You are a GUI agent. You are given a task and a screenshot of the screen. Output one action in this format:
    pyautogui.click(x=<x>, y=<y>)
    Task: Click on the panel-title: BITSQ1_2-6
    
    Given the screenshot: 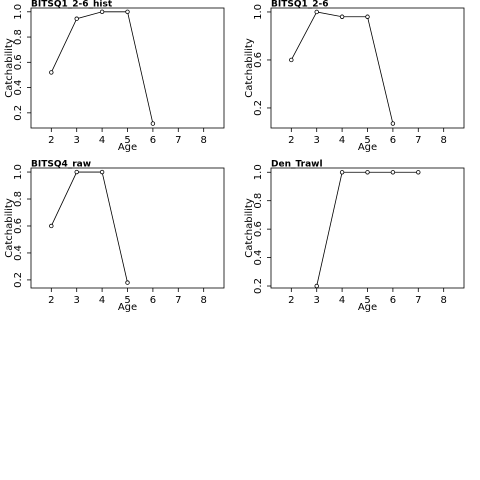 What is the action you would take?
    pyautogui.click(x=300, y=5)
    